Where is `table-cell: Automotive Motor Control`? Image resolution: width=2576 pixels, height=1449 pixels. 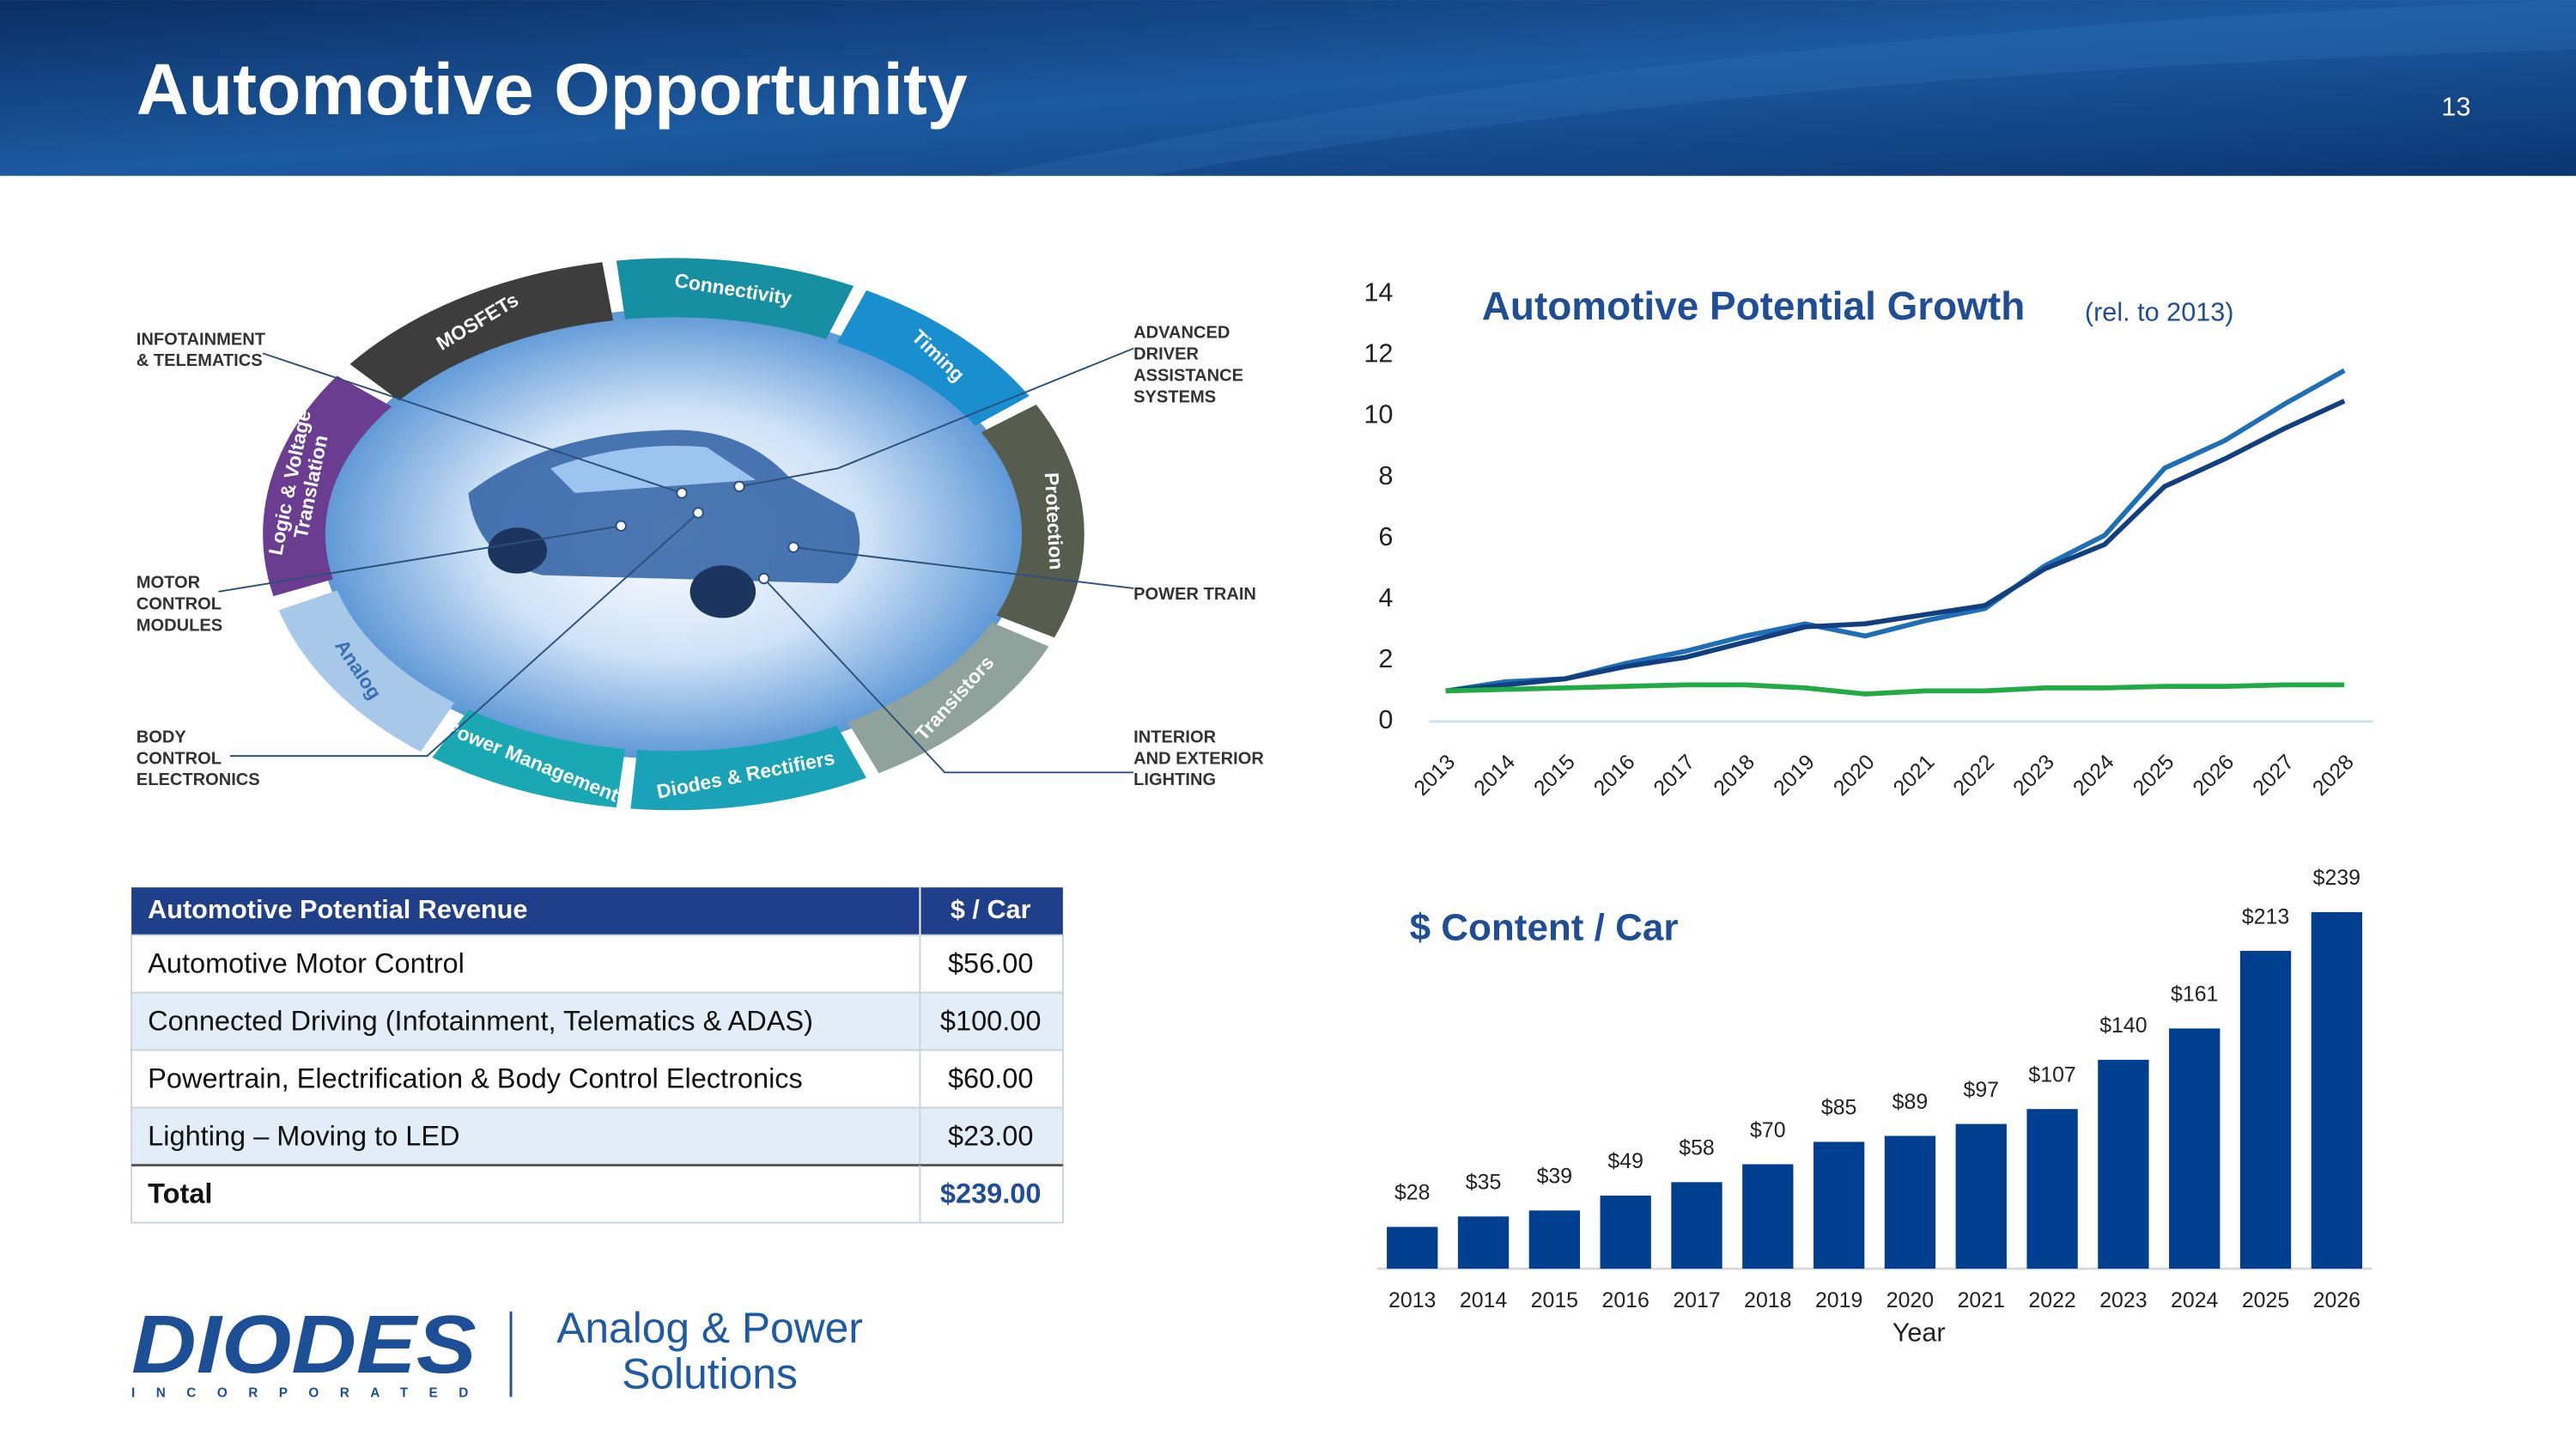
table-cell: Automotive Motor Control is located at coordinates (306, 963).